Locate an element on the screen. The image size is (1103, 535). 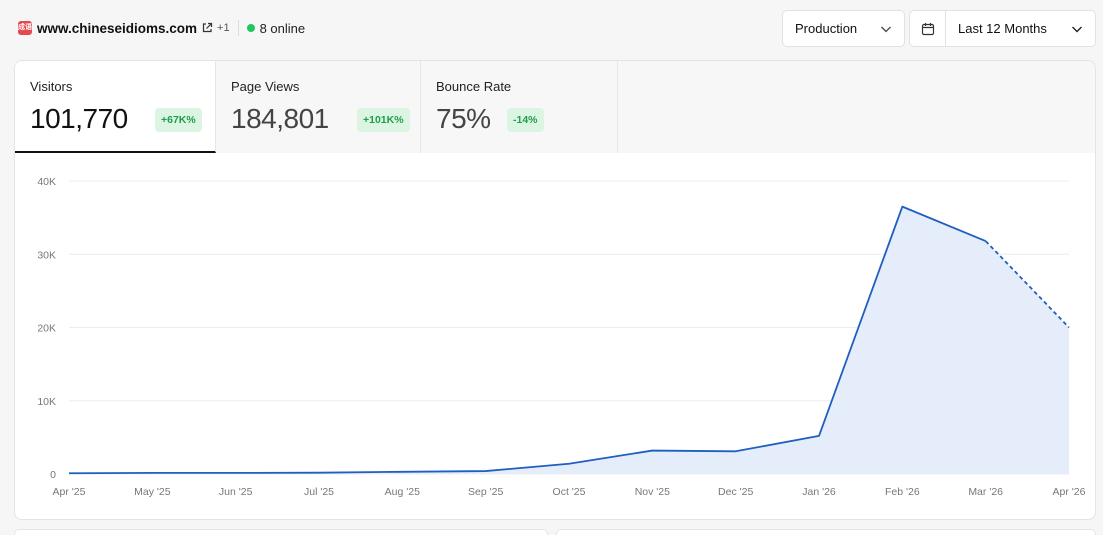
x-tick-label: Sep '25 is located at coordinates (485, 492).